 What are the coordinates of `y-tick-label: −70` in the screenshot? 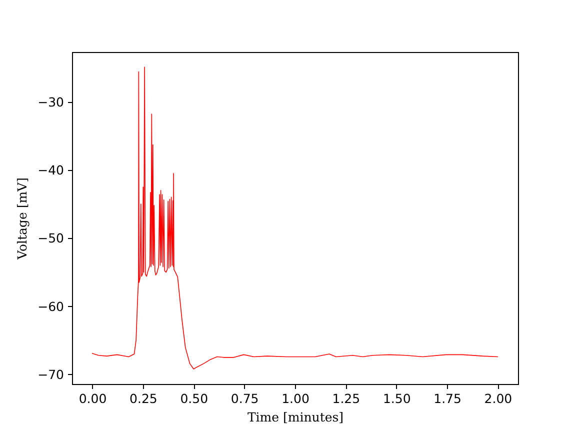 It's located at (51, 374).